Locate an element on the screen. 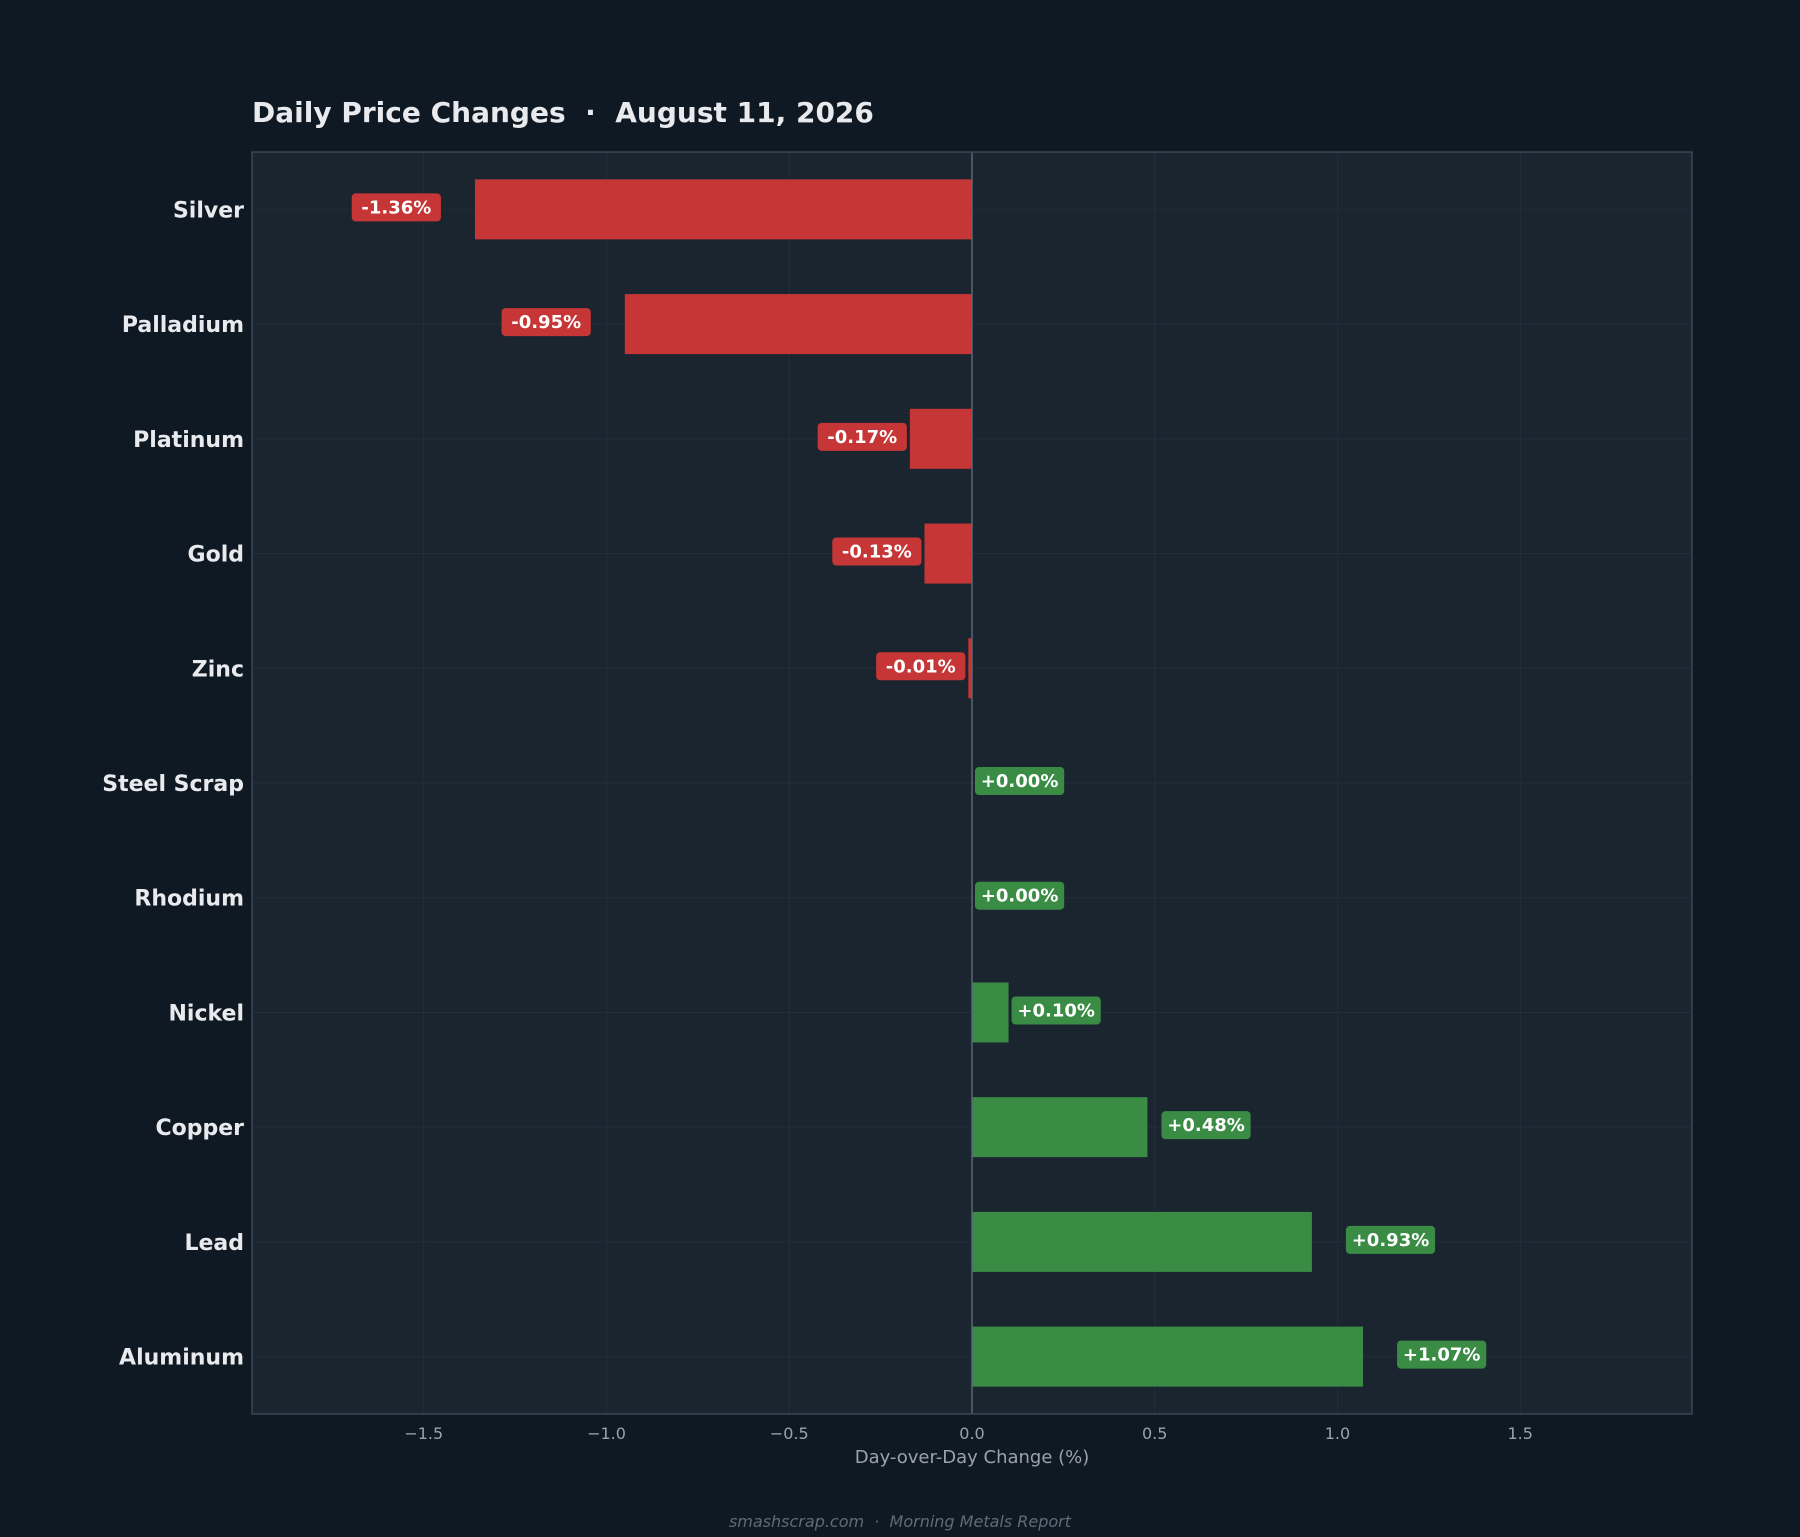 The height and width of the screenshot is (1537, 1800). value-label-steel-scrap: +0.00% is located at coordinates (1020, 781).